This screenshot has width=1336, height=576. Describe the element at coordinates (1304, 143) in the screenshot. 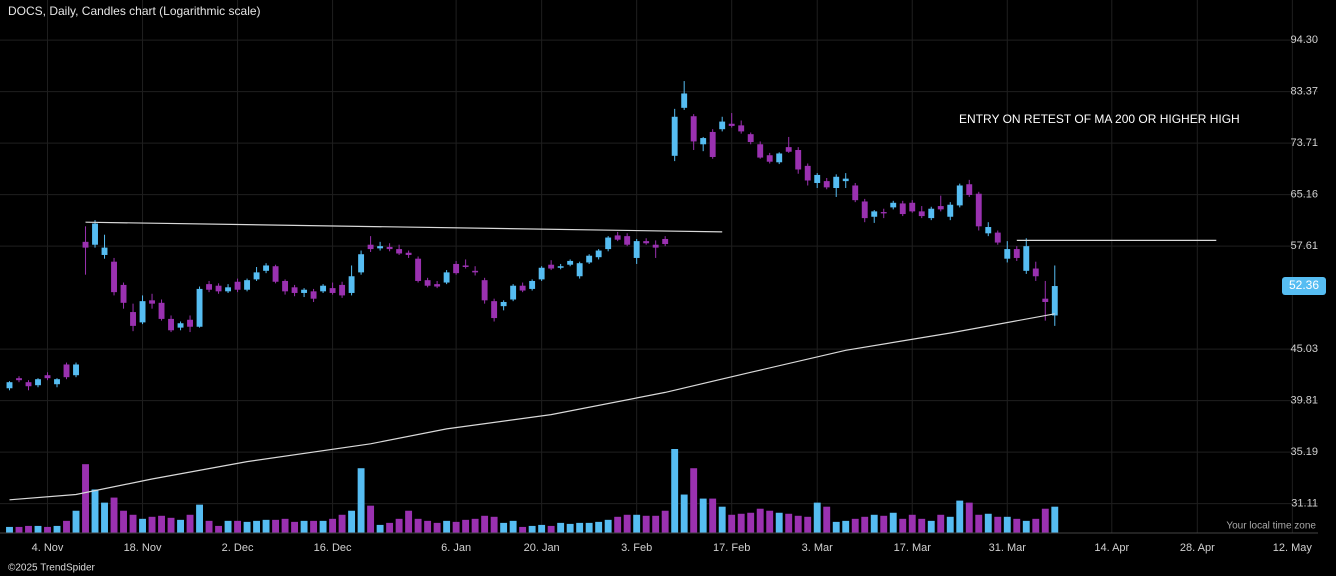

I see `y-tick-label: 73.71` at that location.